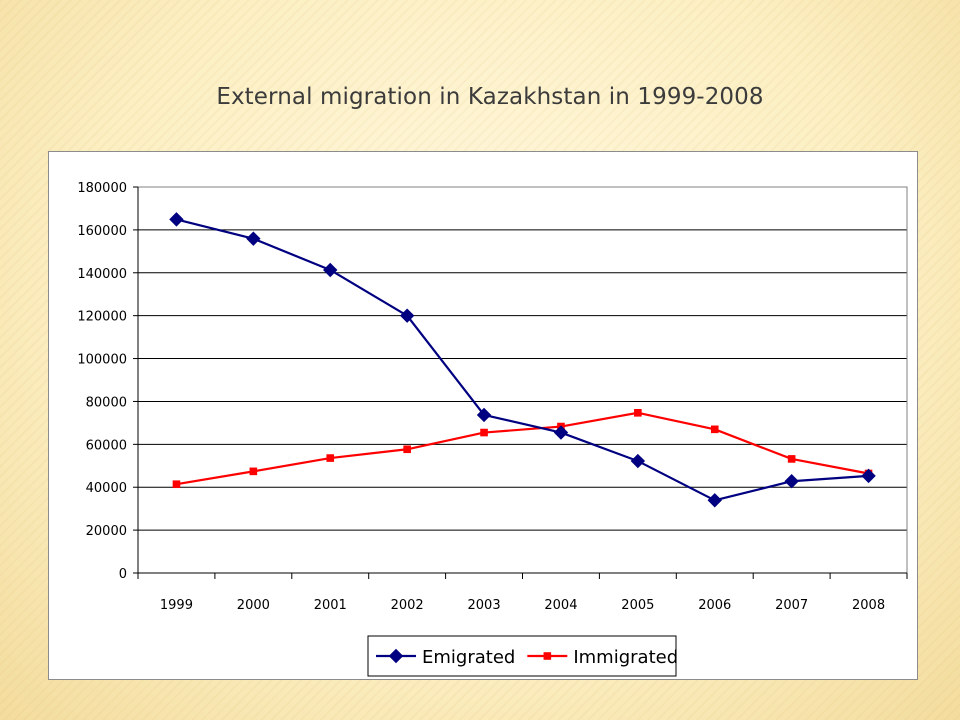 This screenshot has height=720, width=960. I want to click on x-tick-label: 2001, so click(330, 605).